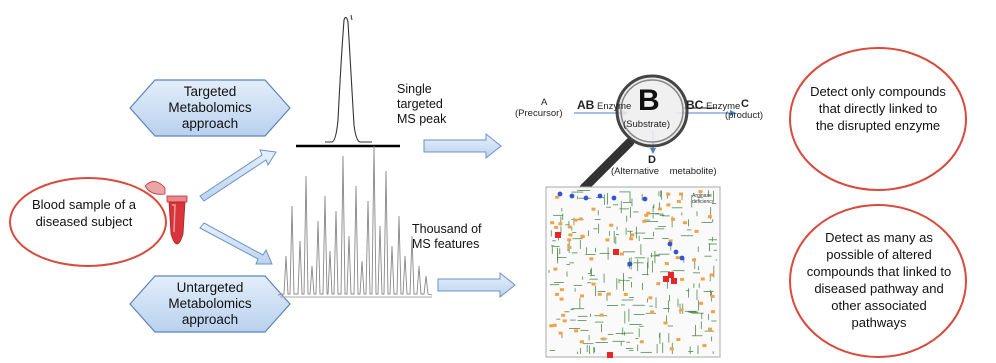  Describe the element at coordinates (664, 171) in the screenshot. I see `alternative-metabolite-label: (Alternative metabolite)` at that location.